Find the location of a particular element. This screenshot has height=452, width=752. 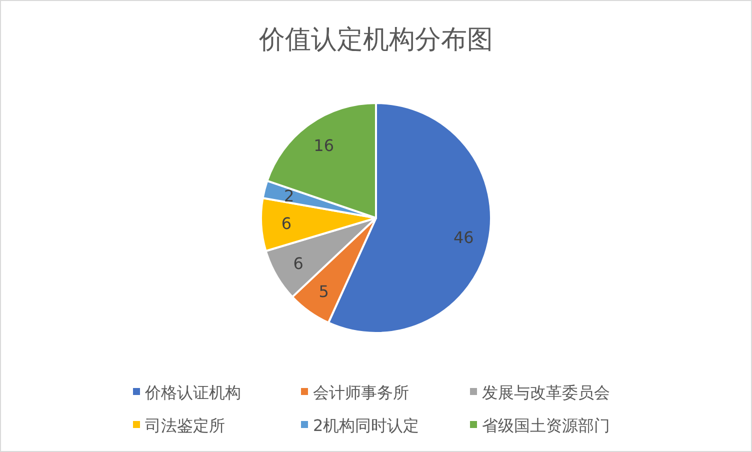

legend-label: 2机构同时认定 is located at coordinates (366, 425).